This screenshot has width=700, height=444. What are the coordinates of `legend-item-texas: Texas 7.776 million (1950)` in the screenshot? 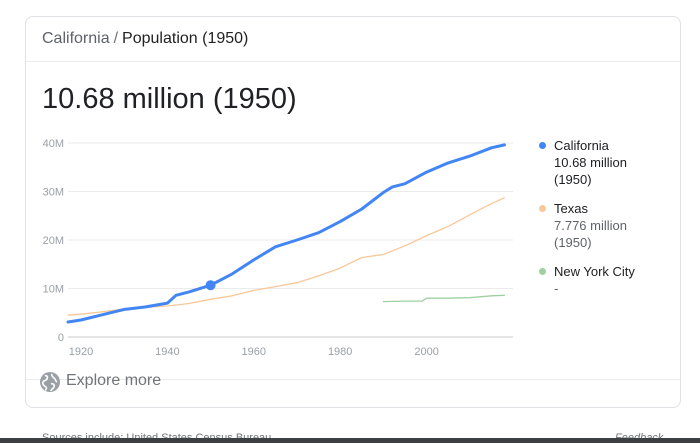 It's located at (608, 225).